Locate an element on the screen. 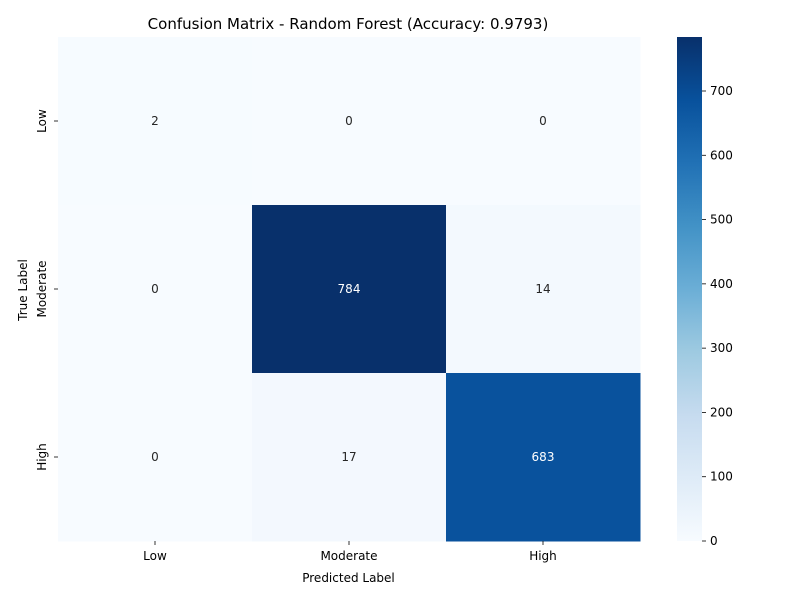 This screenshot has width=800, height=600. cell-value-label: 784 is located at coordinates (349, 289).